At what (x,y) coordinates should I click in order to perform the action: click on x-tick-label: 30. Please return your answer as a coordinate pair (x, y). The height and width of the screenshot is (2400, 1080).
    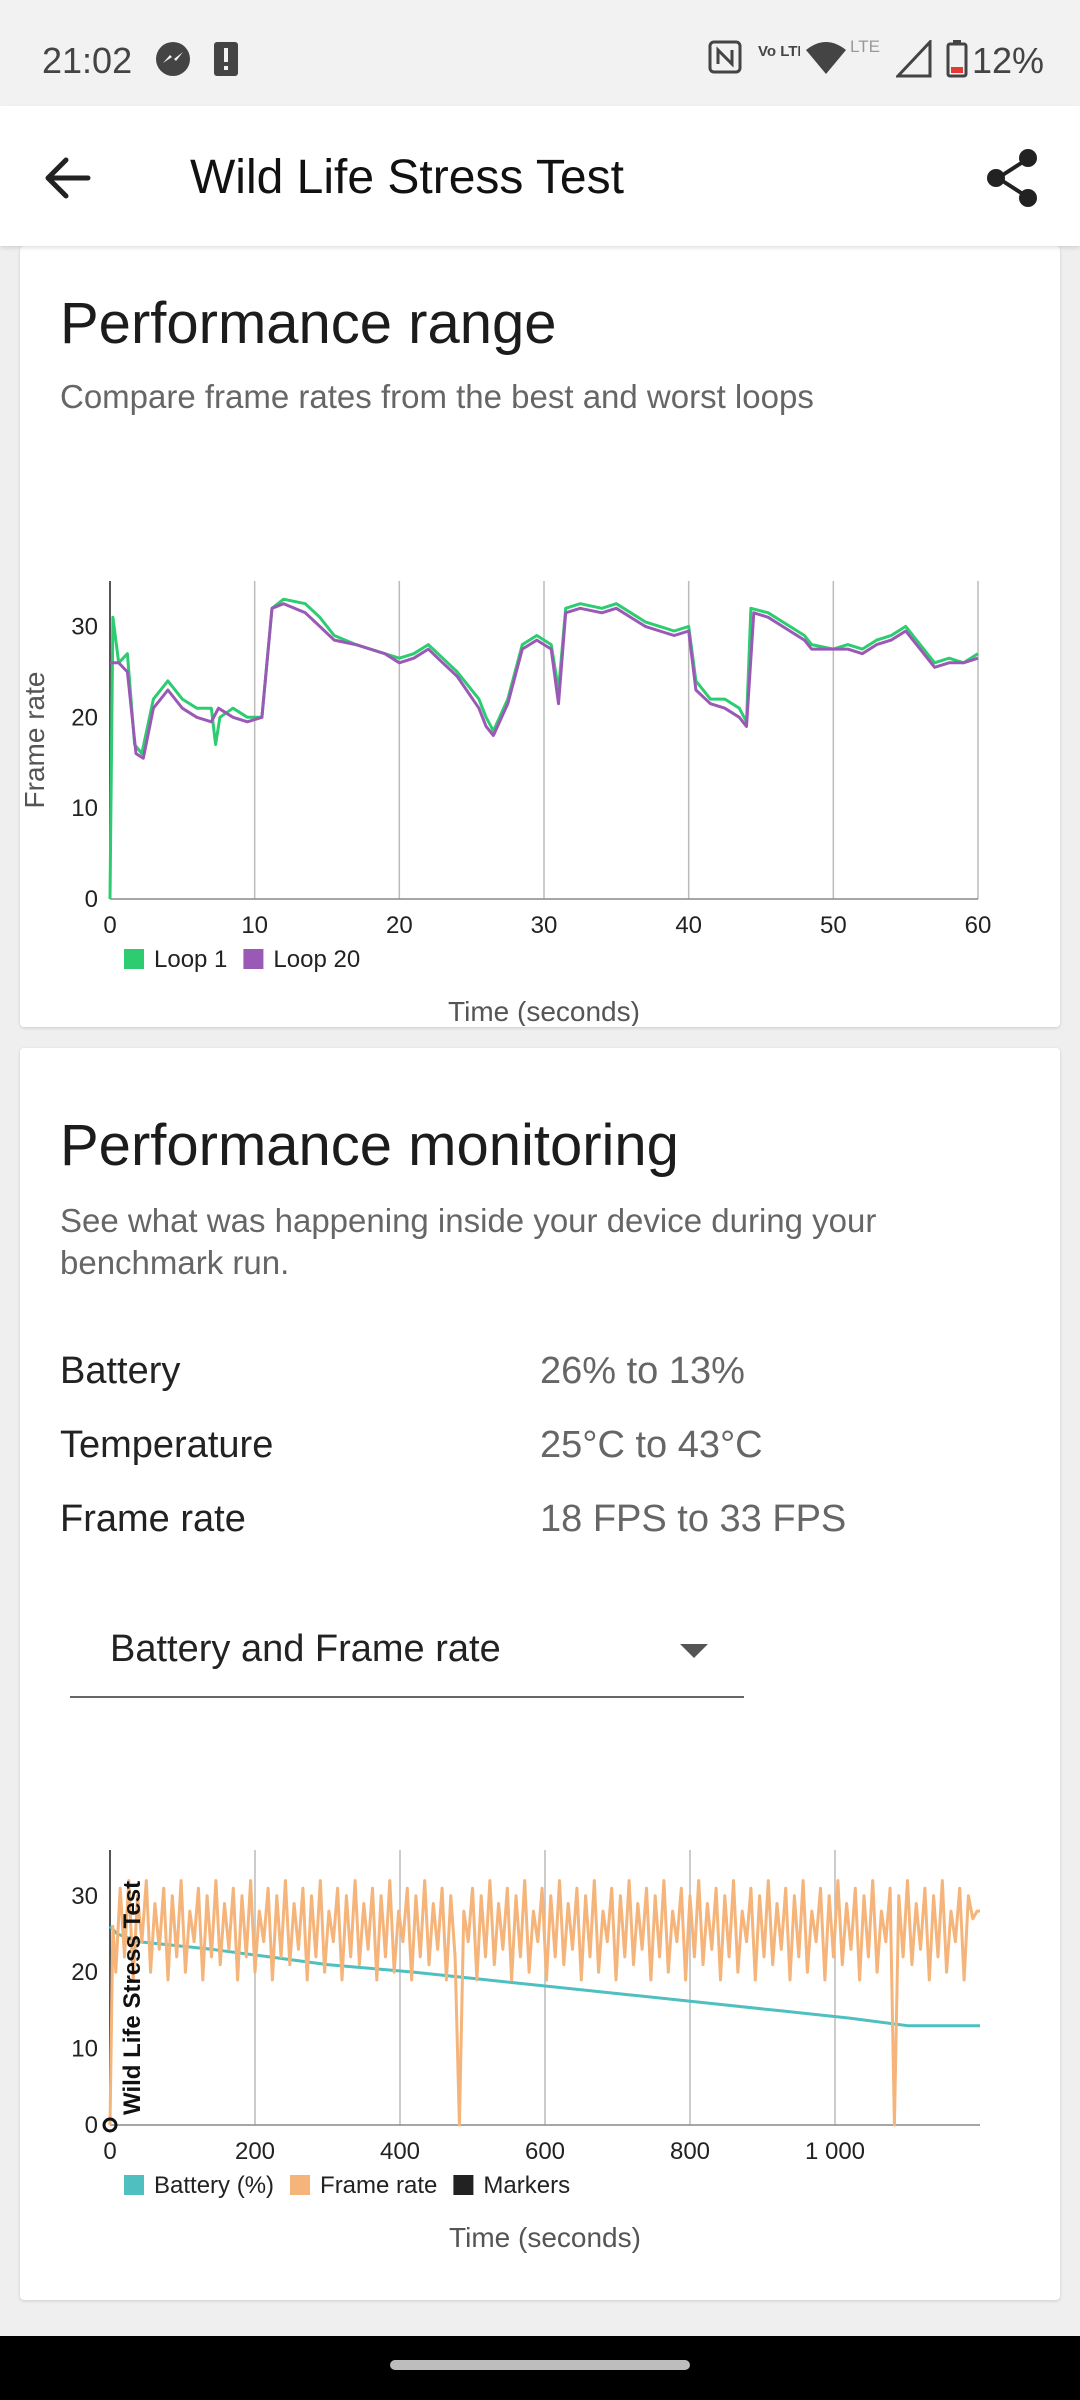
    Looking at the image, I should click on (544, 925).